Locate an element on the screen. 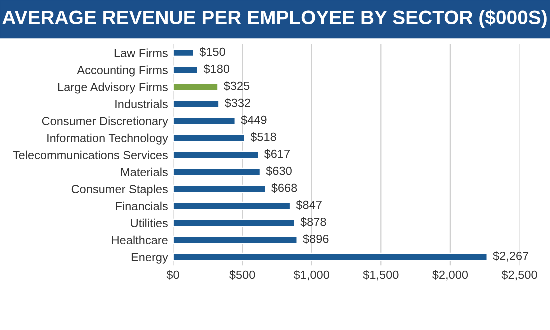 The image size is (550, 330). y-tick-label: Accounting Firms is located at coordinates (122, 71).